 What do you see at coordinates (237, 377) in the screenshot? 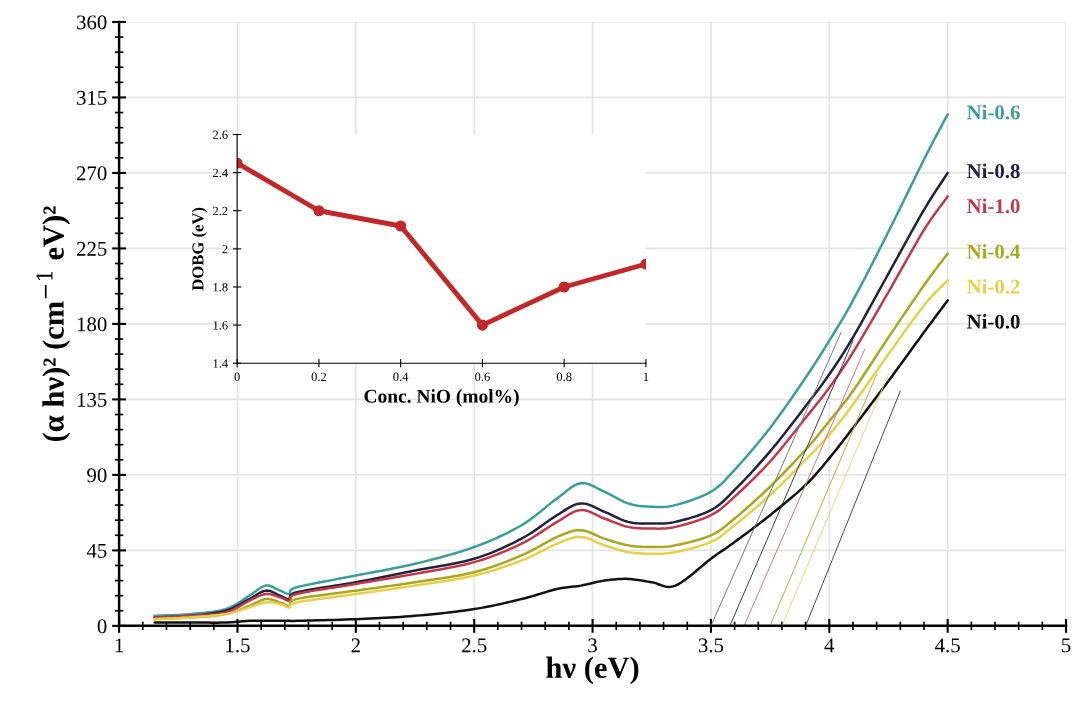
I see `x-tick-label: 0` at bounding box center [237, 377].